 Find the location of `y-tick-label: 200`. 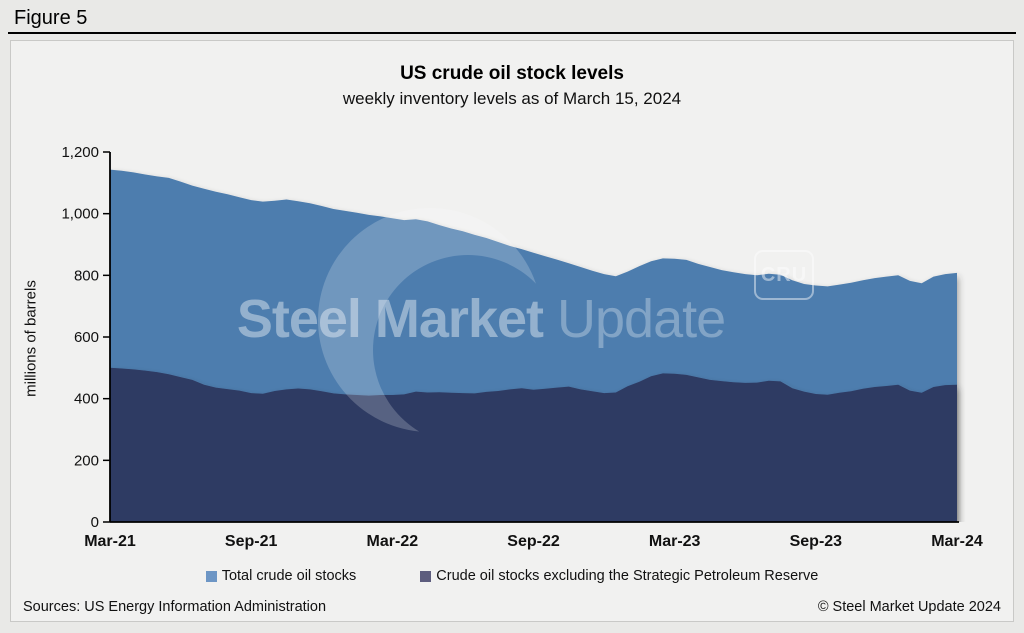

y-tick-label: 200 is located at coordinates (86, 460).